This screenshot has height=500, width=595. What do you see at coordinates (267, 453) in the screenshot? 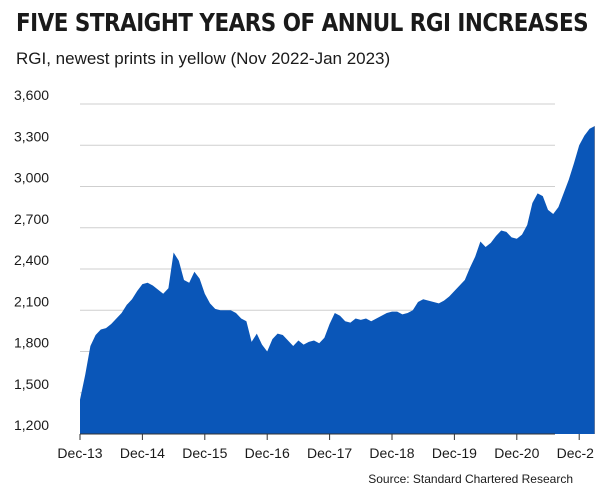
I see `x-tick-label: Dec-16` at bounding box center [267, 453].